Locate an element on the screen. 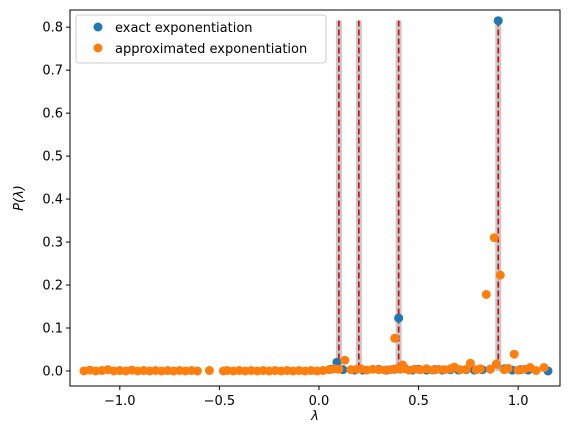 This screenshot has height=433, width=569. y-tick-label-6: 0.6 is located at coordinates (52, 114).